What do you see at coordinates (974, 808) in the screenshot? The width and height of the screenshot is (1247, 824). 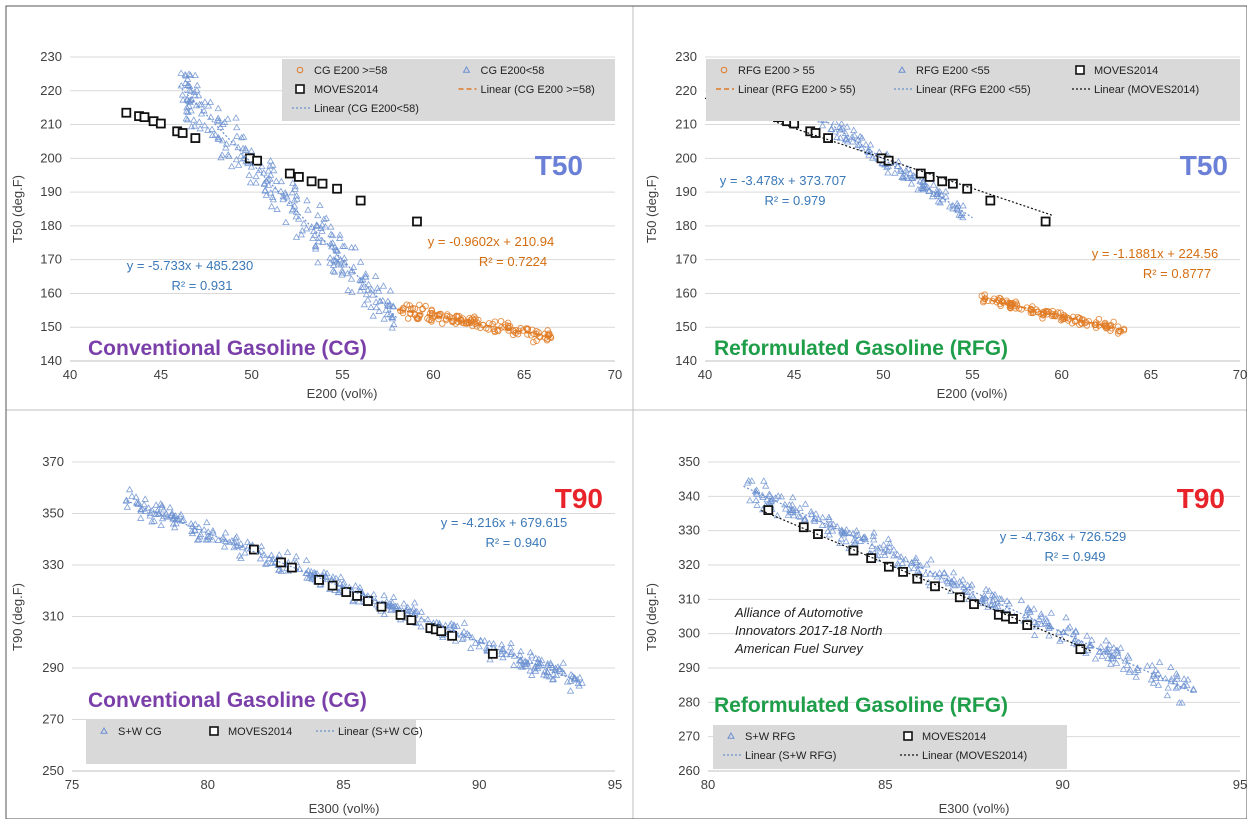 I see `x-axis-title: E300 (vol%)` at bounding box center [974, 808].